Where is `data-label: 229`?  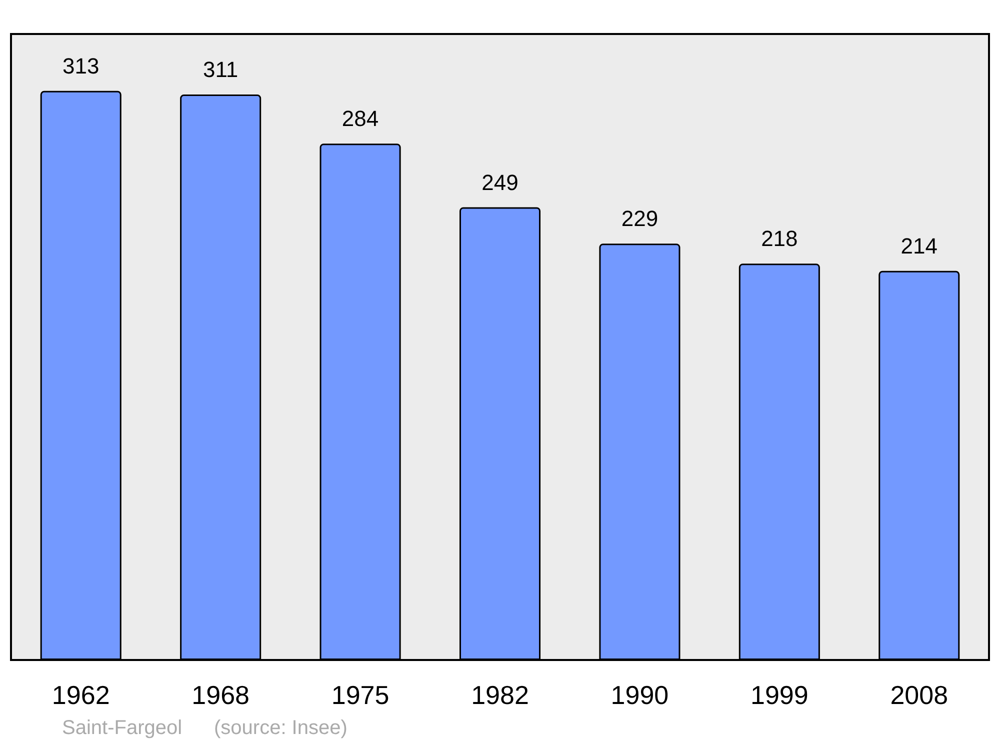 data-label: 229 is located at coordinates (639, 219).